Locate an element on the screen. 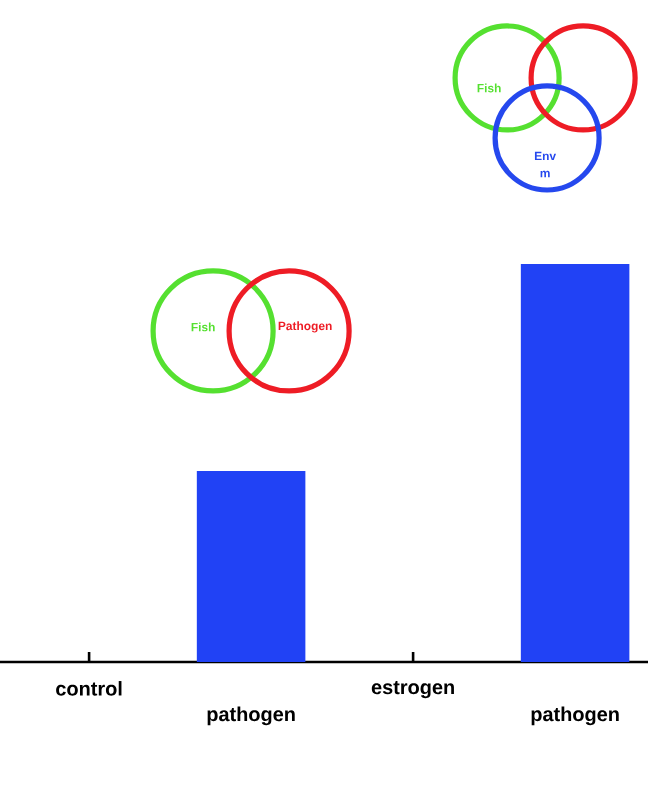 The width and height of the screenshot is (648, 800). x-tick-label: control is located at coordinates (89, 688).